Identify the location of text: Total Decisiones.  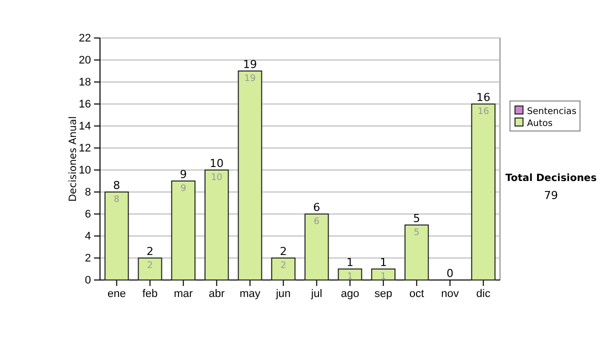
(551, 178).